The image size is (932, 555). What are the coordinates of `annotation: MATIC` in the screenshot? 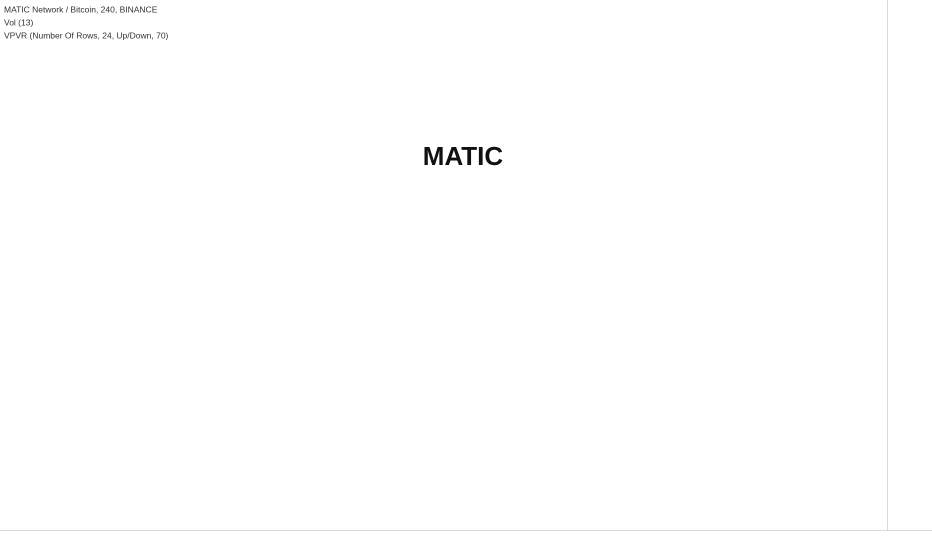 It's located at (463, 156).